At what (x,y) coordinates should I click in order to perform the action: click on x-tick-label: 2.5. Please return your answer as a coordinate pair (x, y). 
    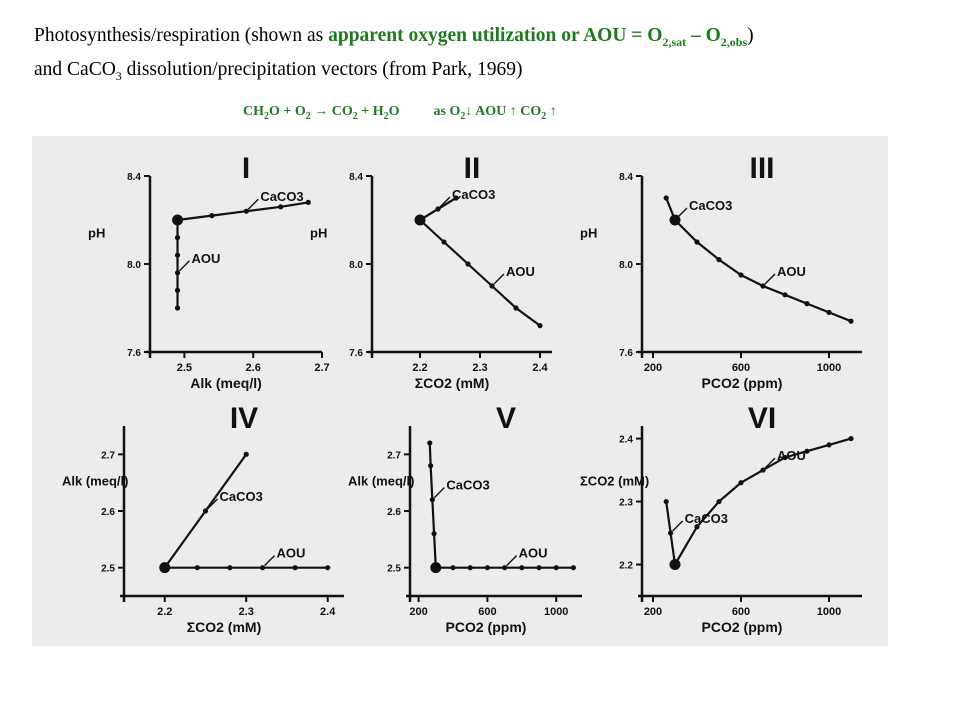
    Looking at the image, I should click on (184, 368).